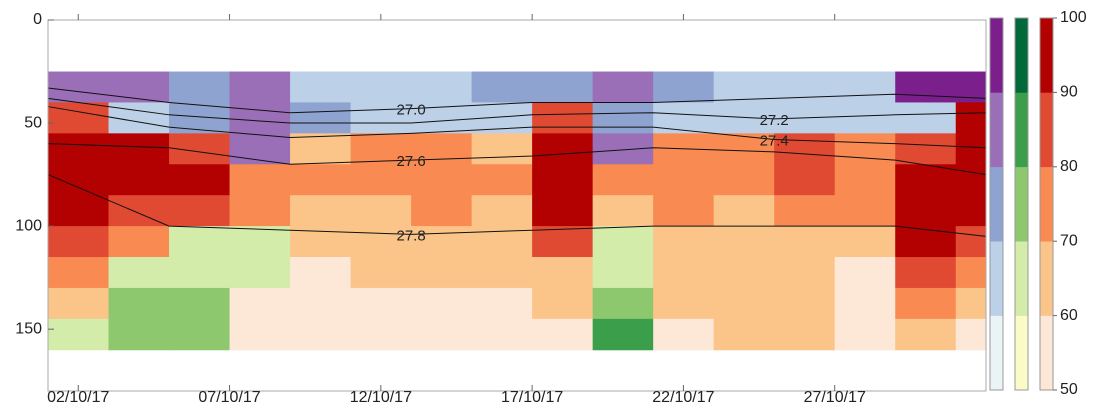 The width and height of the screenshot is (1097, 412). Describe the element at coordinates (1069, 166) in the screenshot. I see `colorbar-tick-label: 80` at that location.